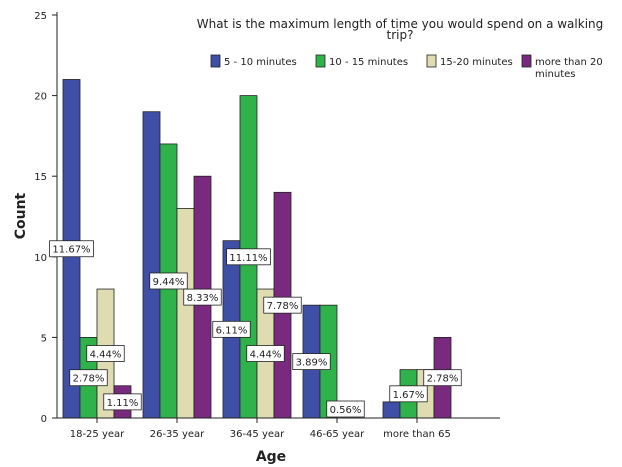 The image size is (622, 467). I want to click on data-label-text: 7.78%, so click(283, 306).